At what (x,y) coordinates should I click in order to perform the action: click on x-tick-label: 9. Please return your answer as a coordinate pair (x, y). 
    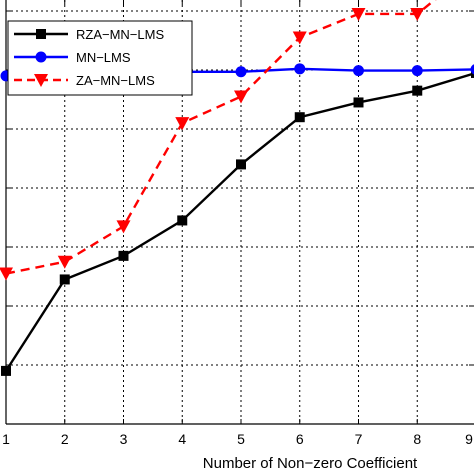
    Looking at the image, I should click on (469, 439).